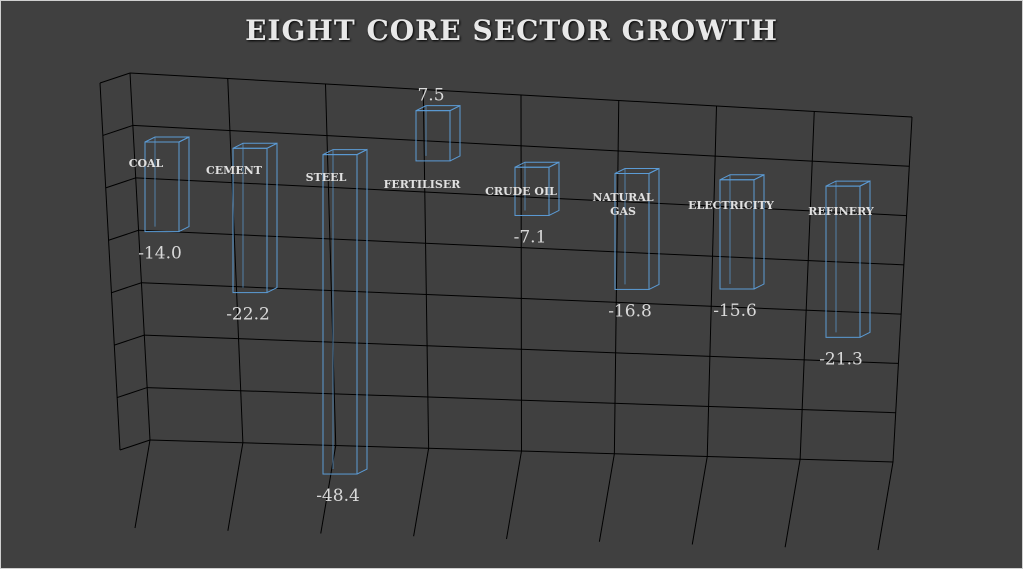  What do you see at coordinates (146, 163) in the screenshot?
I see `category-label: COAL` at bounding box center [146, 163].